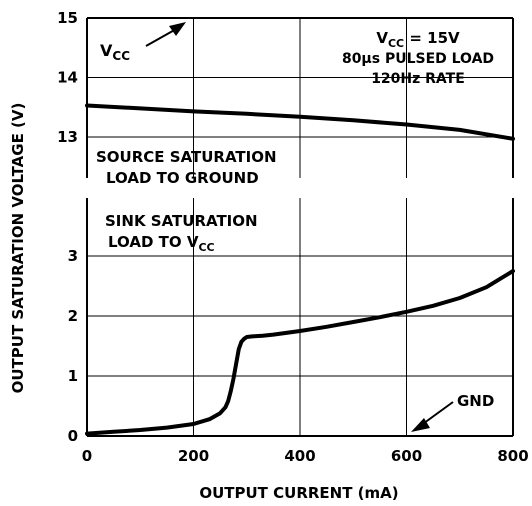  What do you see at coordinates (432, 416) in the screenshot?
I see `gnd-arrow` at bounding box center [432, 416].